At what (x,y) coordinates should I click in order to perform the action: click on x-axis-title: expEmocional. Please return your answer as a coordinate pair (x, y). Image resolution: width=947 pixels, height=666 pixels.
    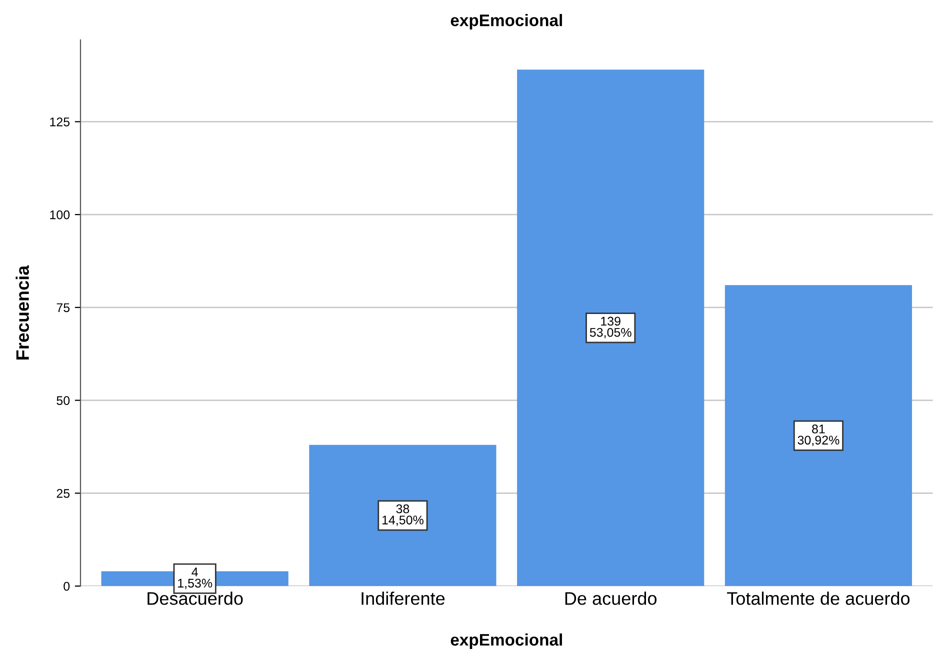
    Looking at the image, I should click on (506, 641).